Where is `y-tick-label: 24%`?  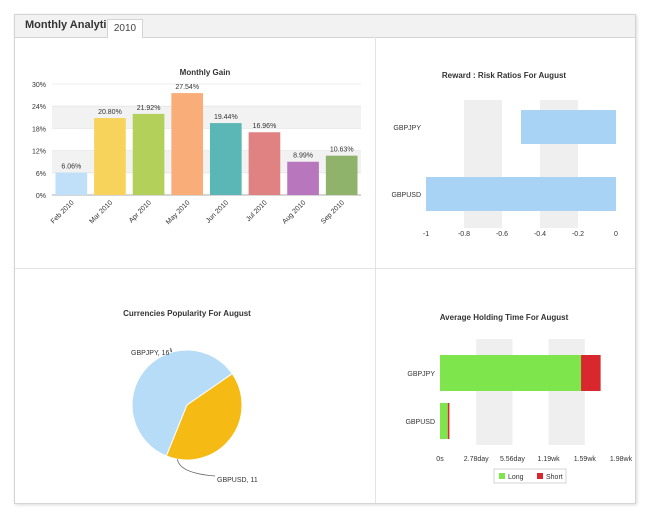
y-tick-label: 24% is located at coordinates (39, 107).